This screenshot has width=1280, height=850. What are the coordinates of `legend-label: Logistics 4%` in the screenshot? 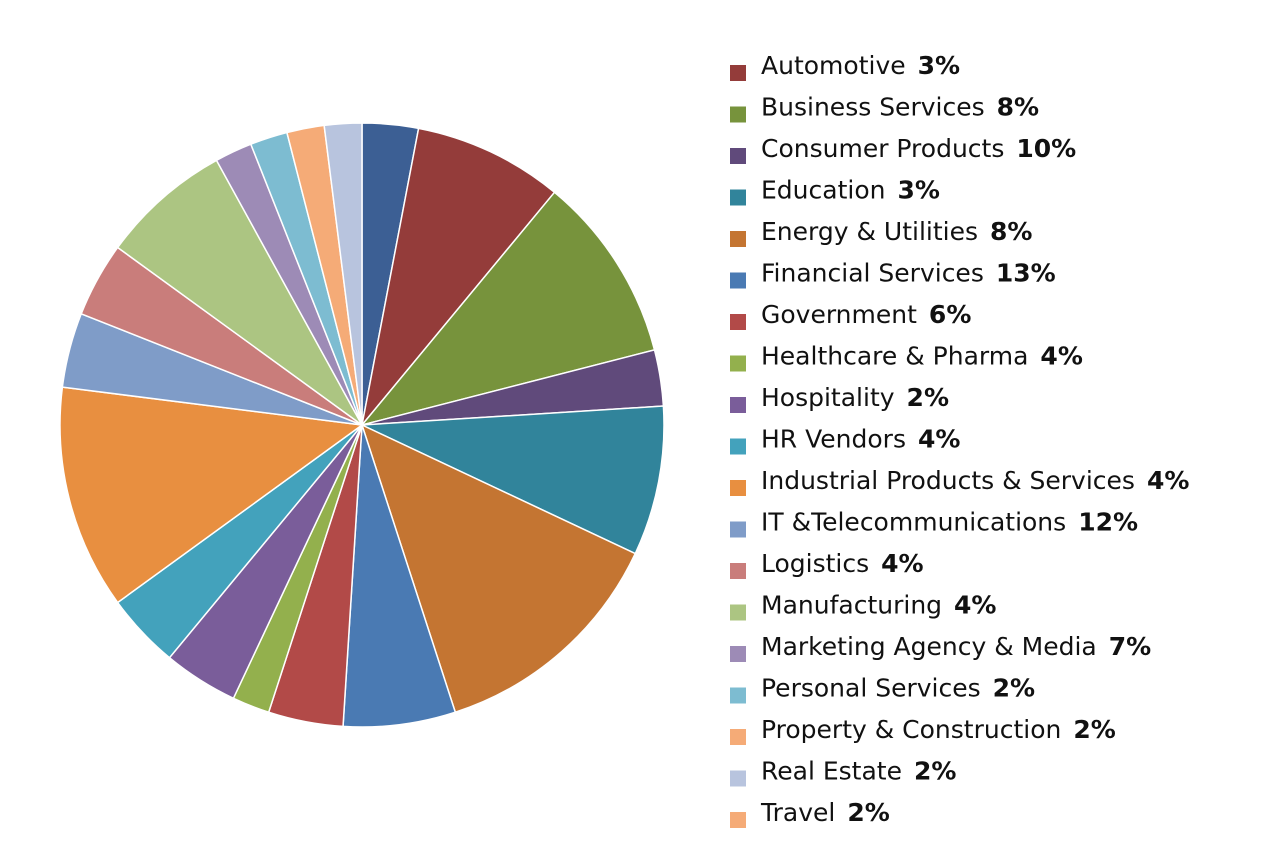 It's located at (842, 563).